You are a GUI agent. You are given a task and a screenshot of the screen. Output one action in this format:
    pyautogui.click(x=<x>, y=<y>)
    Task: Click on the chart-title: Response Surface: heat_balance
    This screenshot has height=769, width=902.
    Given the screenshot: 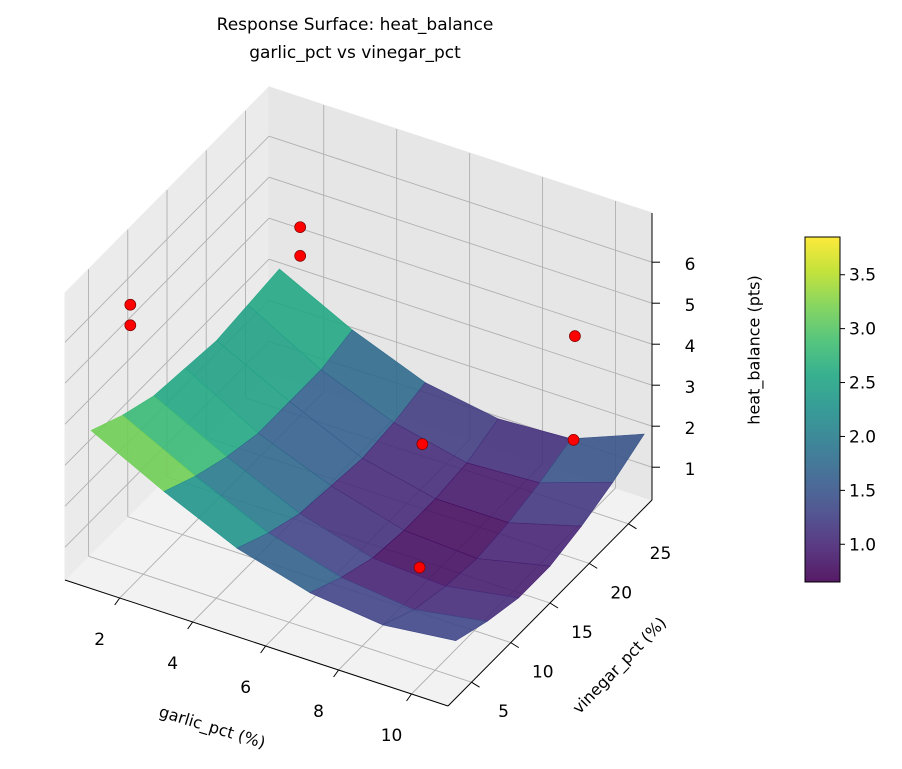 What is the action you would take?
    pyautogui.click(x=355, y=25)
    